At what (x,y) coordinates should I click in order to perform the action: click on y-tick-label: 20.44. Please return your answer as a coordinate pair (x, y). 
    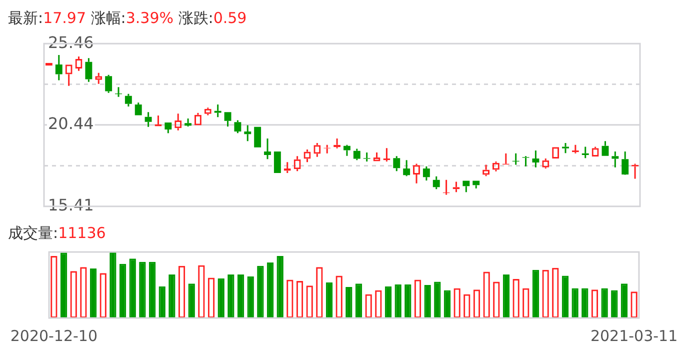
    Looking at the image, I should click on (71, 124).